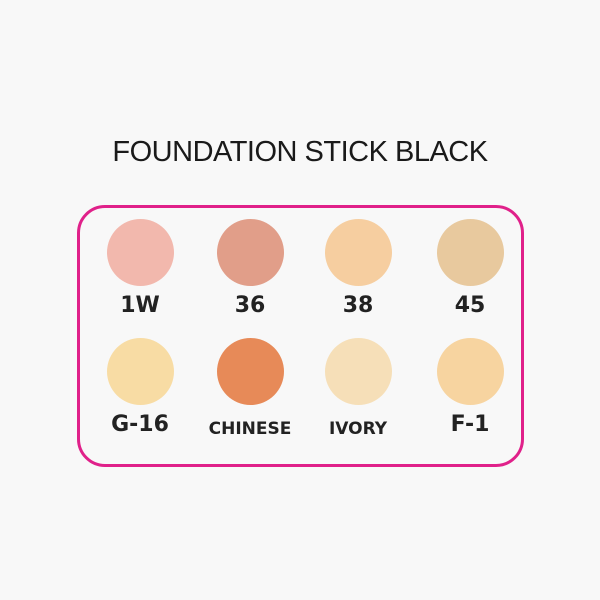  Describe the element at coordinates (358, 305) in the screenshot. I see `swatch-label: 38` at that location.